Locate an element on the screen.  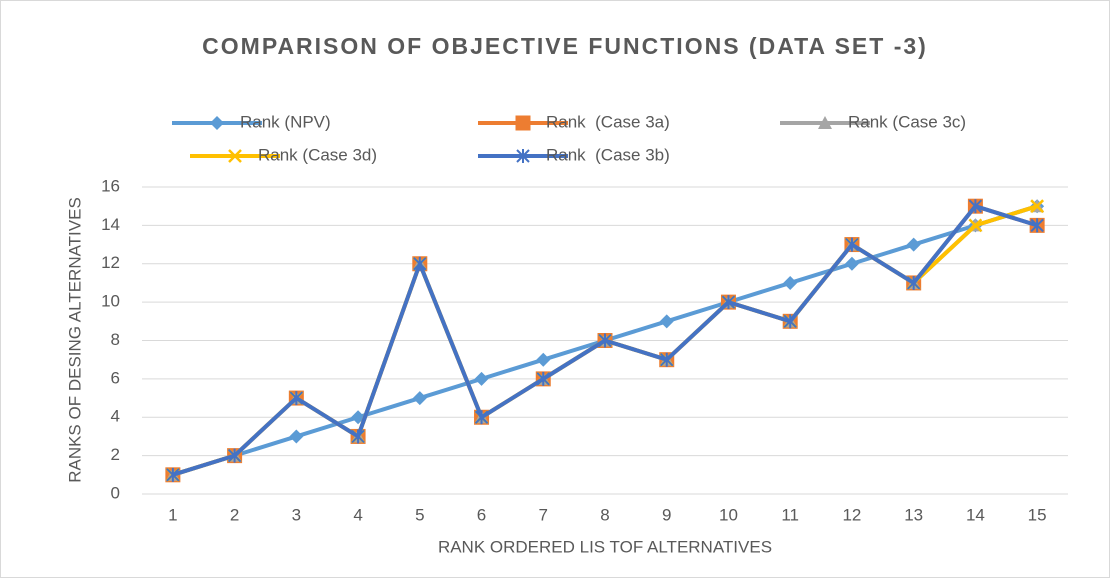
y-tick-label: 8 is located at coordinates (115, 339).